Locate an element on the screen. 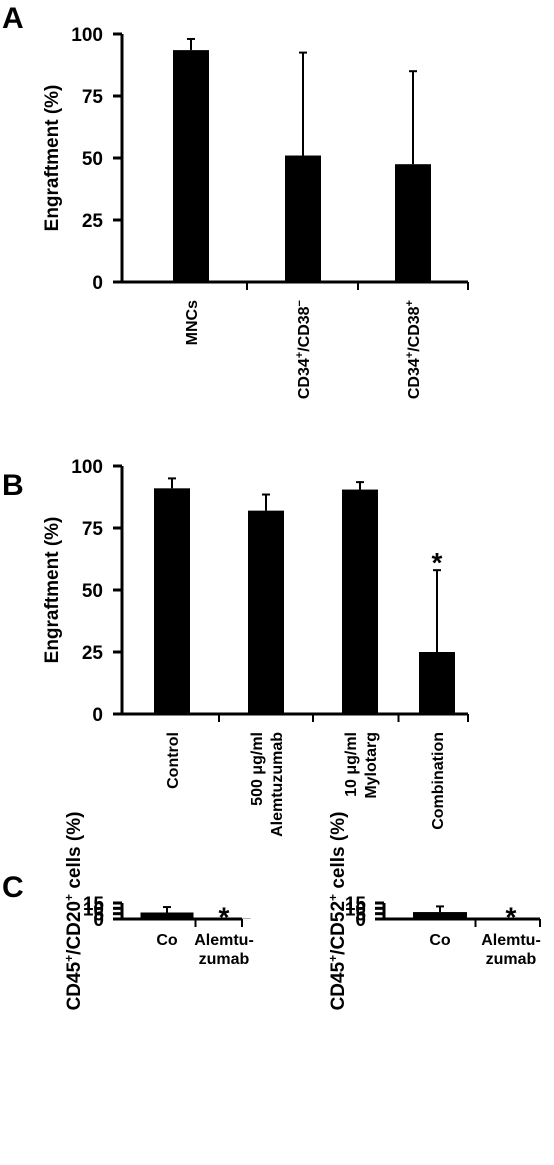 This screenshot has width=554, height=1165. x-tick-label: Mylotarg is located at coordinates (371, 765).